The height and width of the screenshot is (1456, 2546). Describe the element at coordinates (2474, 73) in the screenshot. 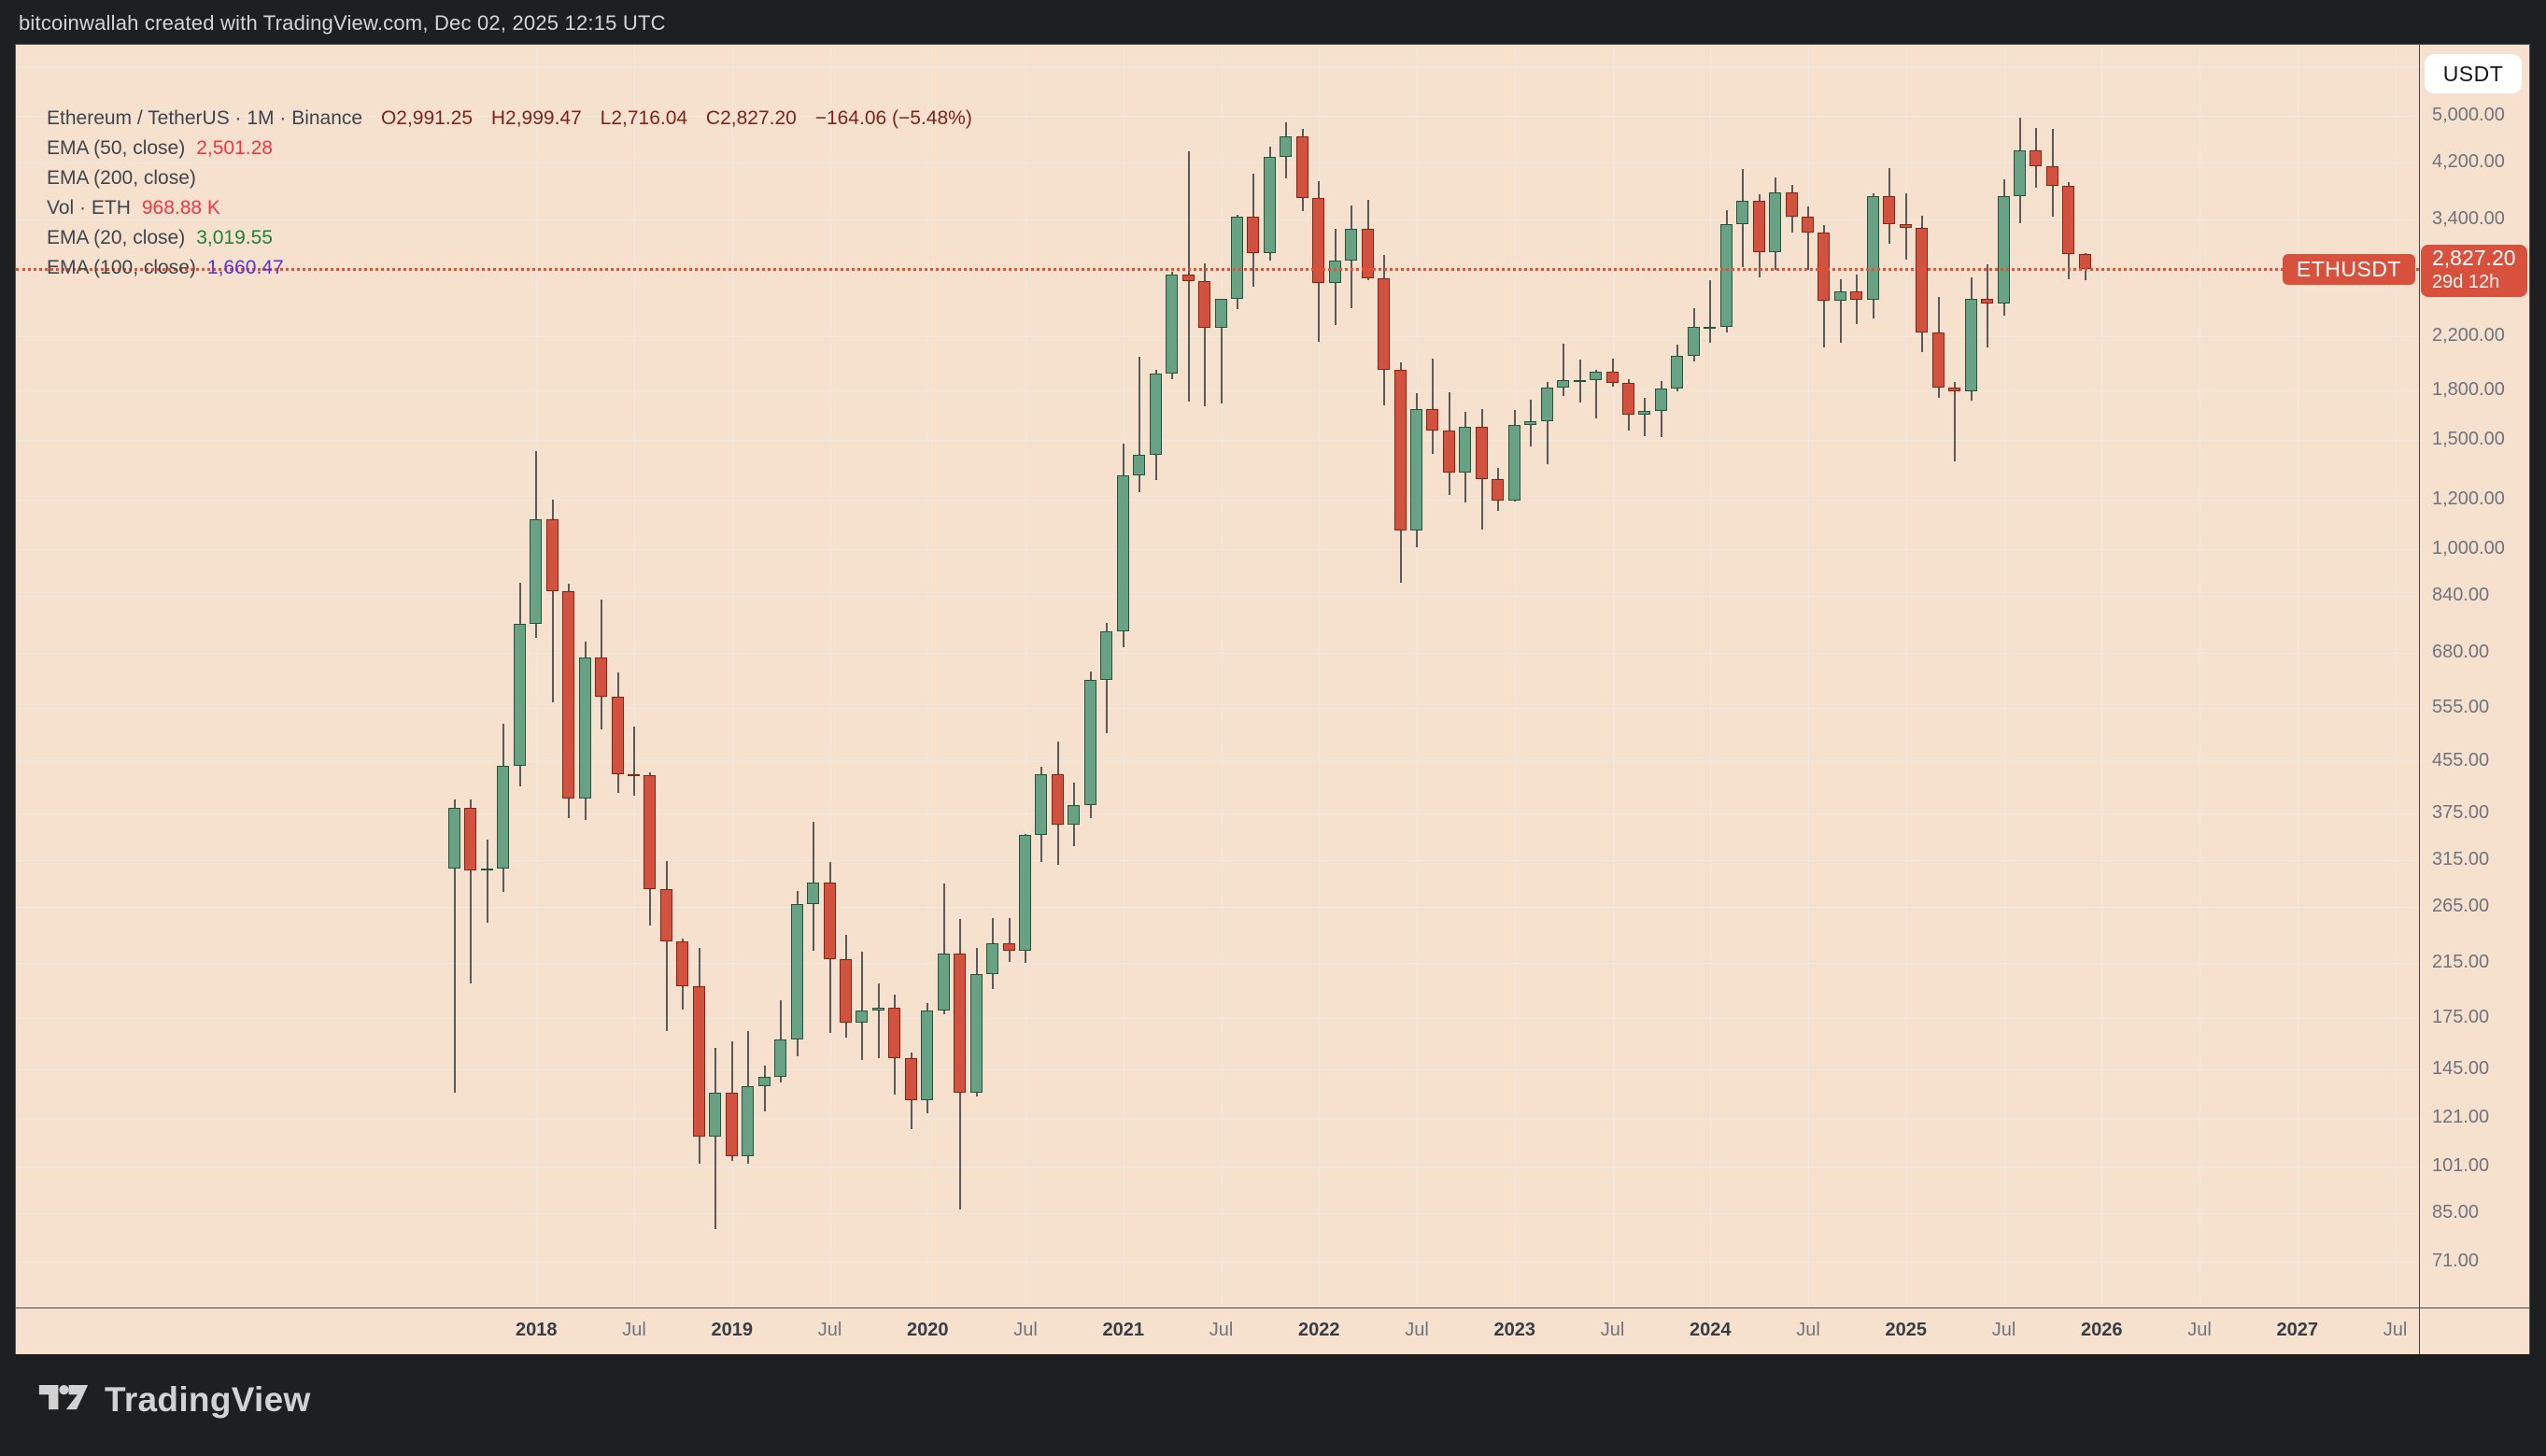

I see `currency-usdt-button: USDT` at that location.